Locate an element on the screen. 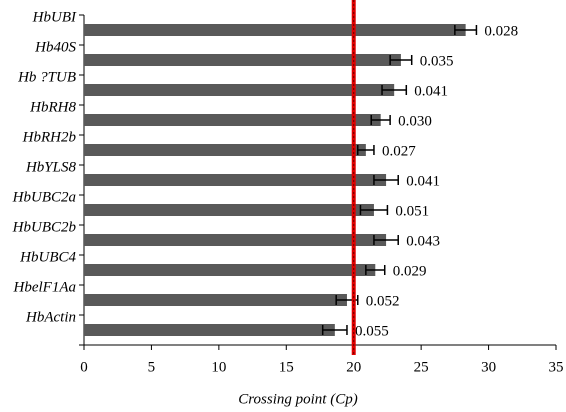  x-tick-label: 15 is located at coordinates (286, 367).